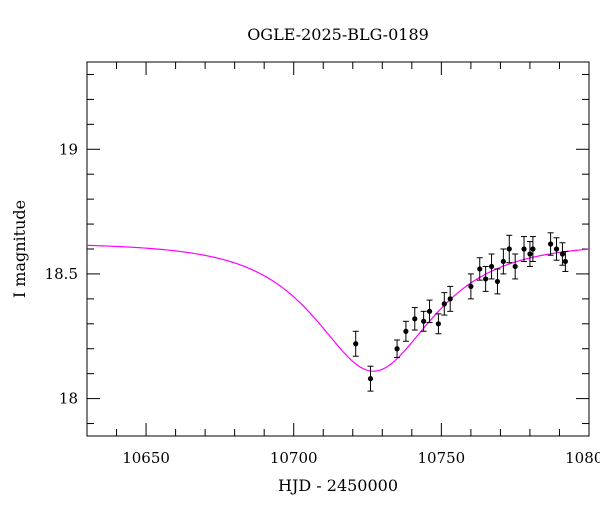  Describe the element at coordinates (441, 458) in the screenshot. I see `x-tick-label: 10750` at that location.